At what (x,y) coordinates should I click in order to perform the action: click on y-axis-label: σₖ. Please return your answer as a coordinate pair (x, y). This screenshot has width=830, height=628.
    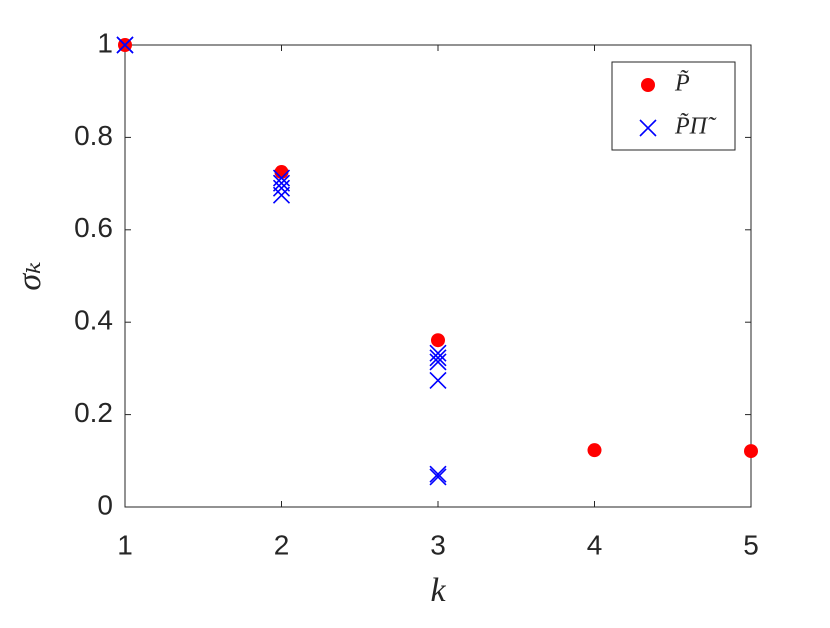
    Looking at the image, I should click on (29, 275).